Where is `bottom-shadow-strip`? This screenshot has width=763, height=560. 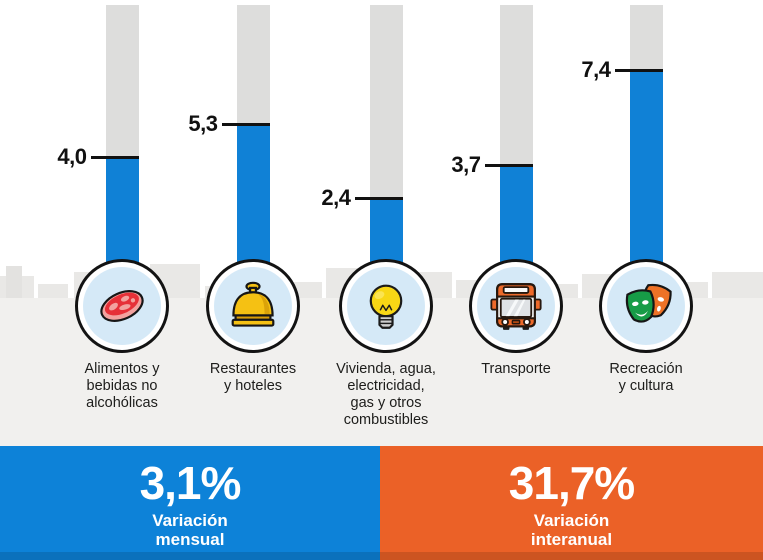
bottom-shadow-strip is located at coordinates (381, 556).